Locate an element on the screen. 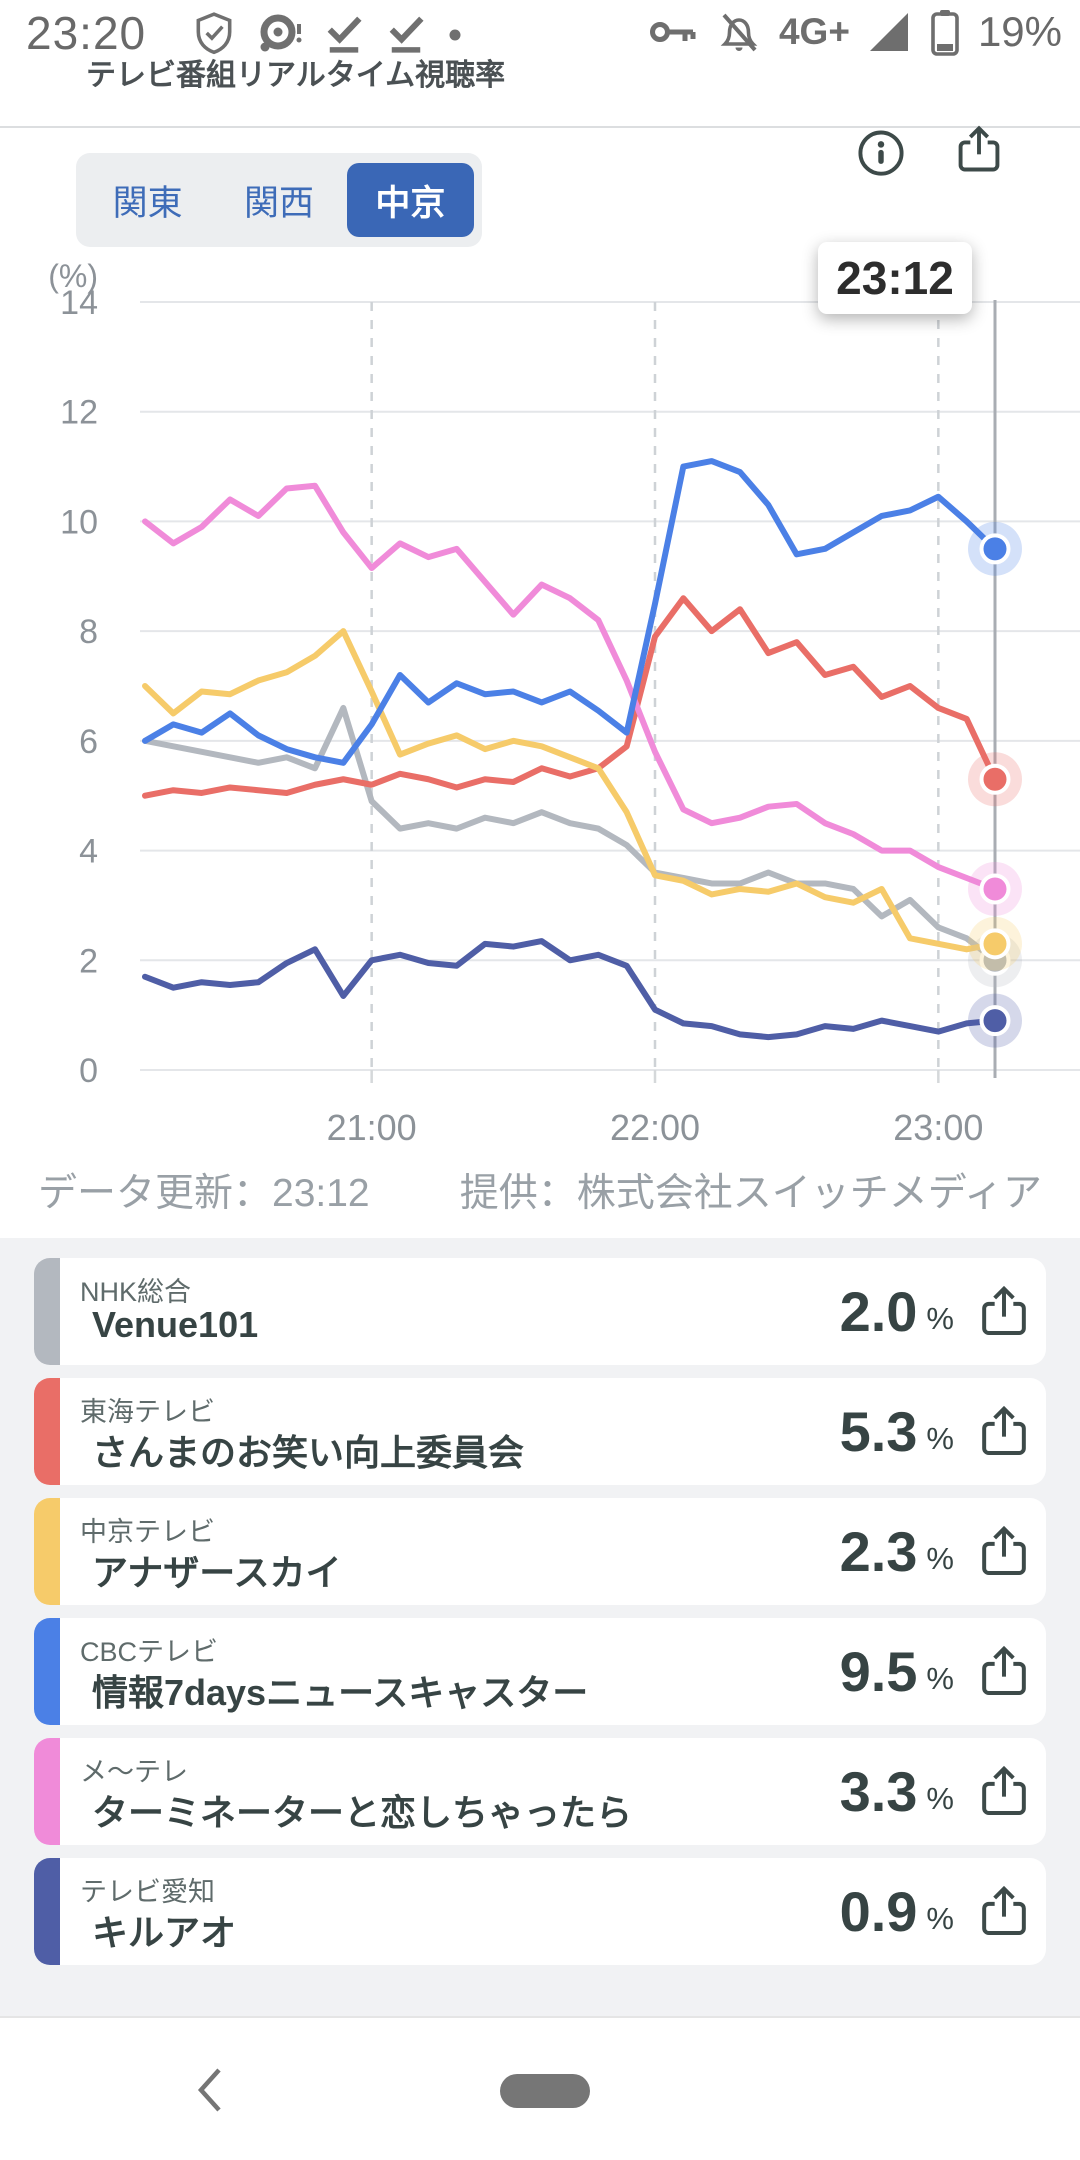 The image size is (1080, 2160). rating-value: 0.9% is located at coordinates (896, 1911).